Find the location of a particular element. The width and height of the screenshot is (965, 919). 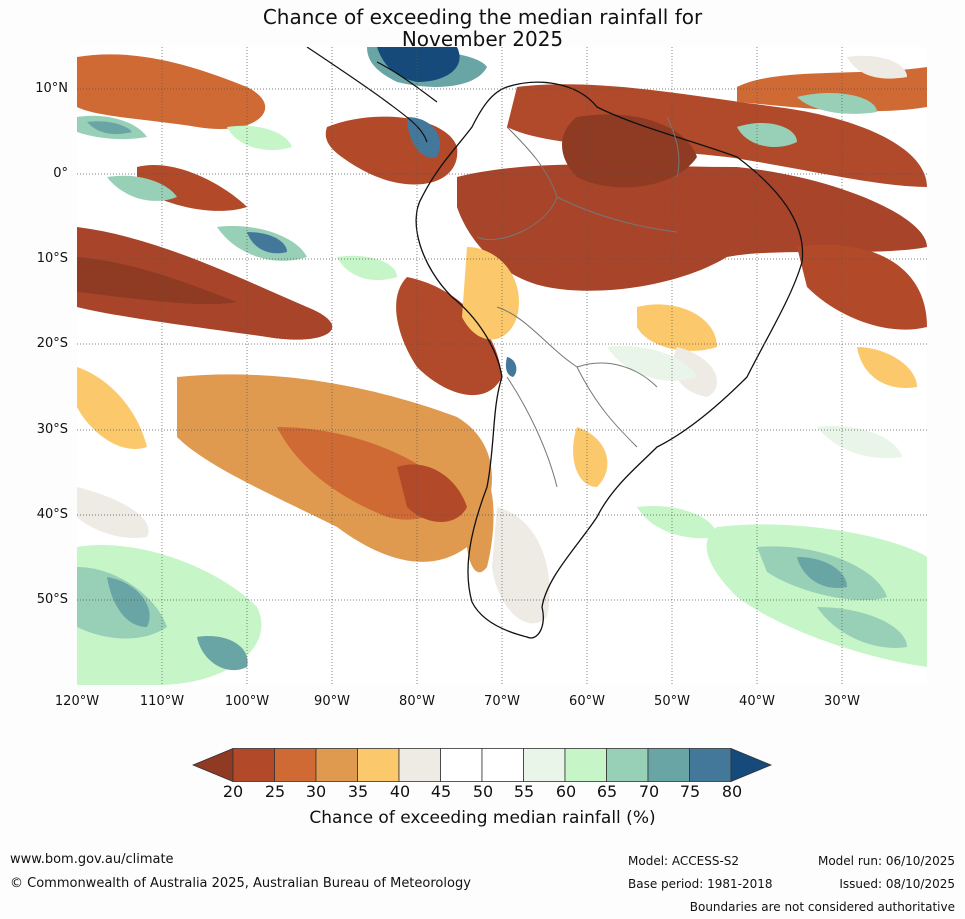

colorbar-tick-25: 25 is located at coordinates (275, 791).